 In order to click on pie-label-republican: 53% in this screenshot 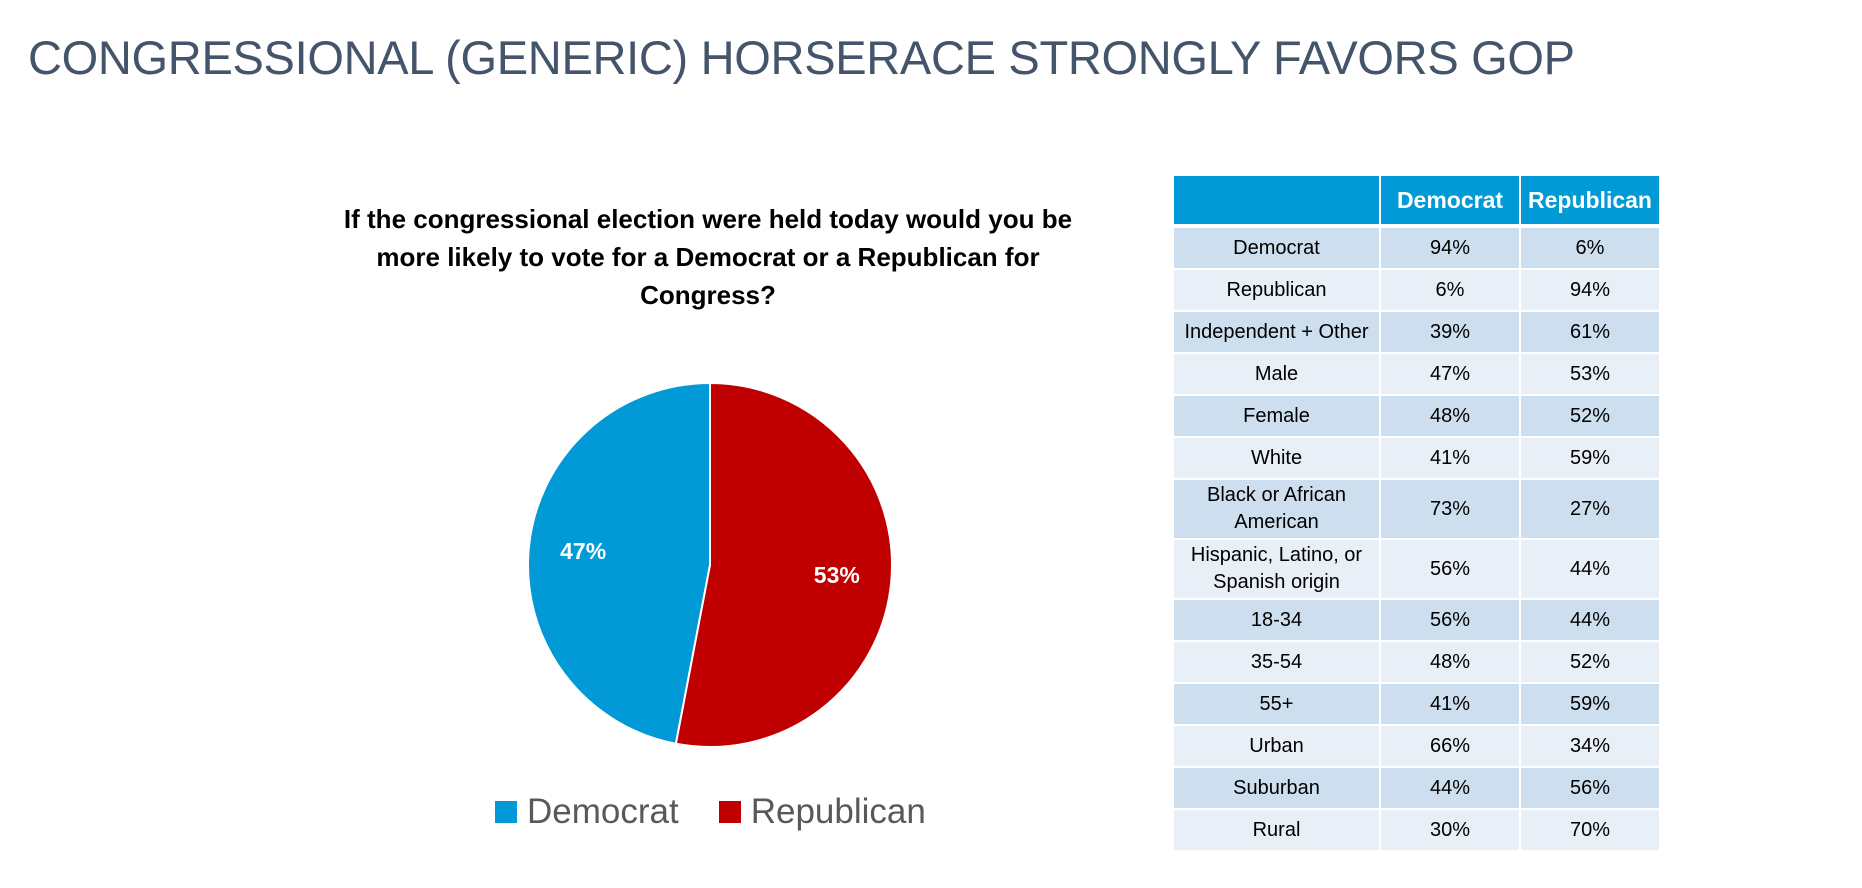, I will do `click(837, 575)`.